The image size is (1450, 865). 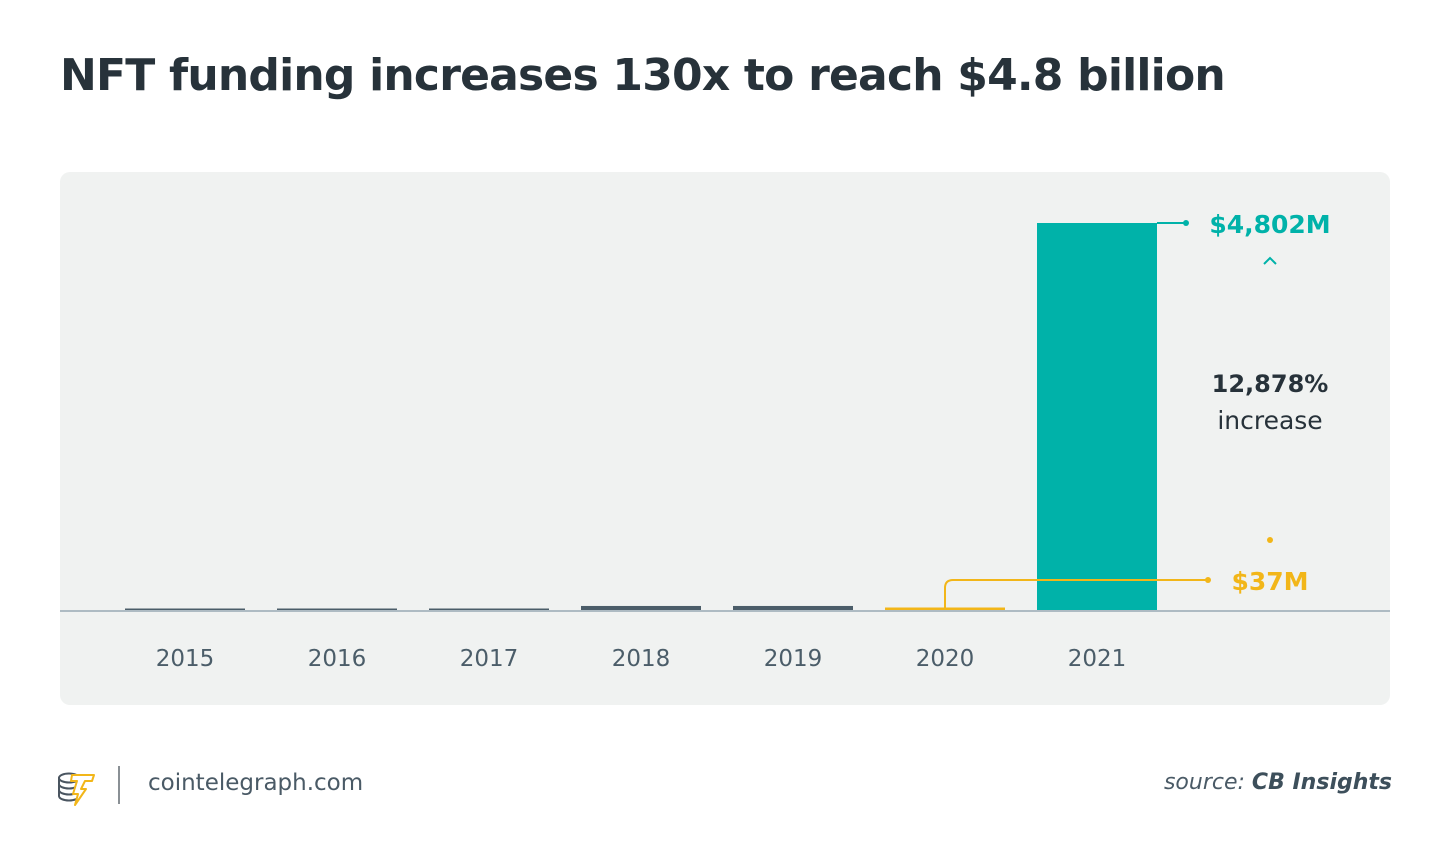 What do you see at coordinates (641, 607) in the screenshot?
I see `bar-2018` at bounding box center [641, 607].